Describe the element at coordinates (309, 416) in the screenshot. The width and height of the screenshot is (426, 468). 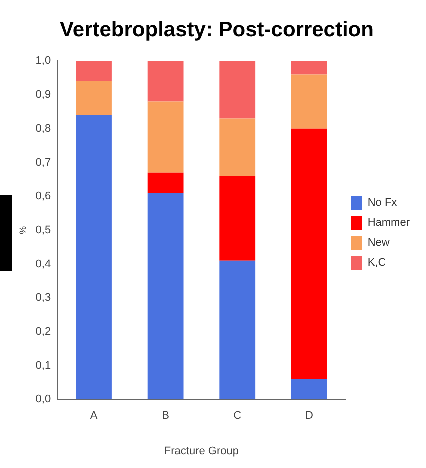
I see `x-tick-label: D` at that location.